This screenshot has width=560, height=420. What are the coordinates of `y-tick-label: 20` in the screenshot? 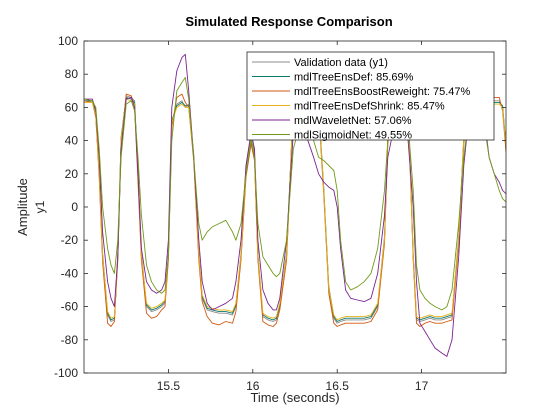 It's located at (72, 174).